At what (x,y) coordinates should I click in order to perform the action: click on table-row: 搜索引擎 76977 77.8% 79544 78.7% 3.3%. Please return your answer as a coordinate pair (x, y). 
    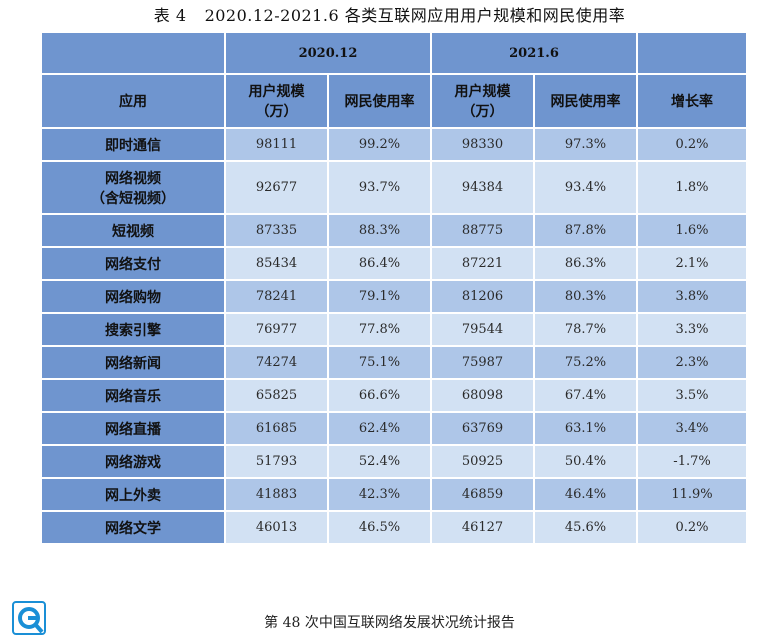
    Looking at the image, I should click on (394, 329).